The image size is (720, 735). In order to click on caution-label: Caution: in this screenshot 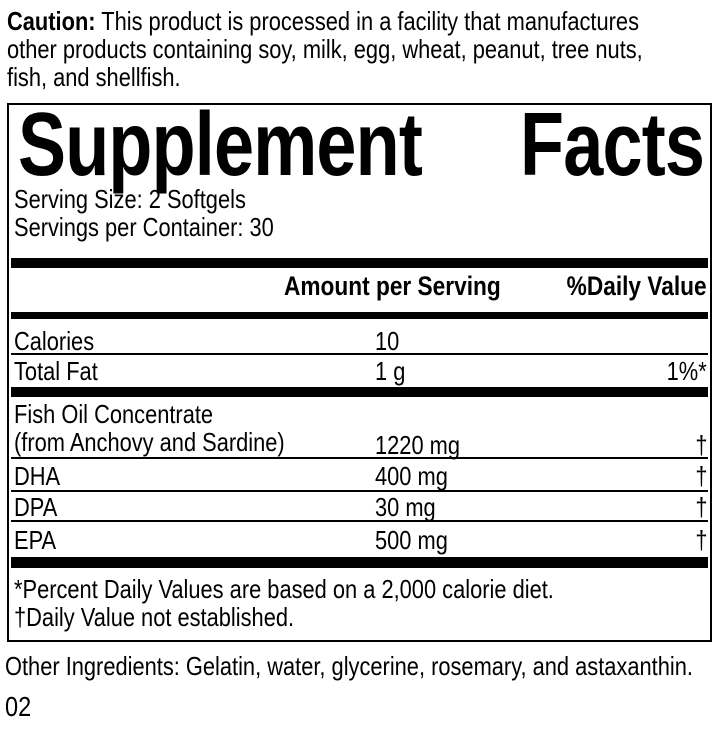, I will do `click(51, 21)`.